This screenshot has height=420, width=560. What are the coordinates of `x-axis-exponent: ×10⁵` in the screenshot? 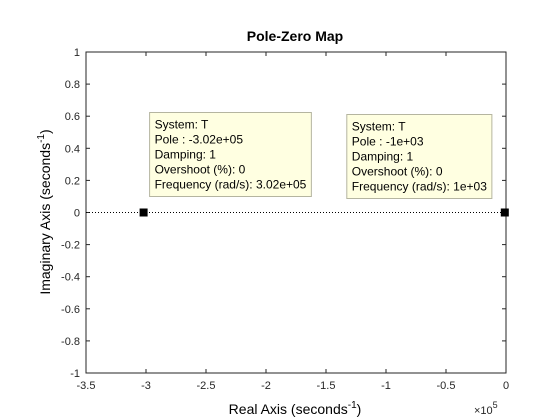 It's located at (486, 408).